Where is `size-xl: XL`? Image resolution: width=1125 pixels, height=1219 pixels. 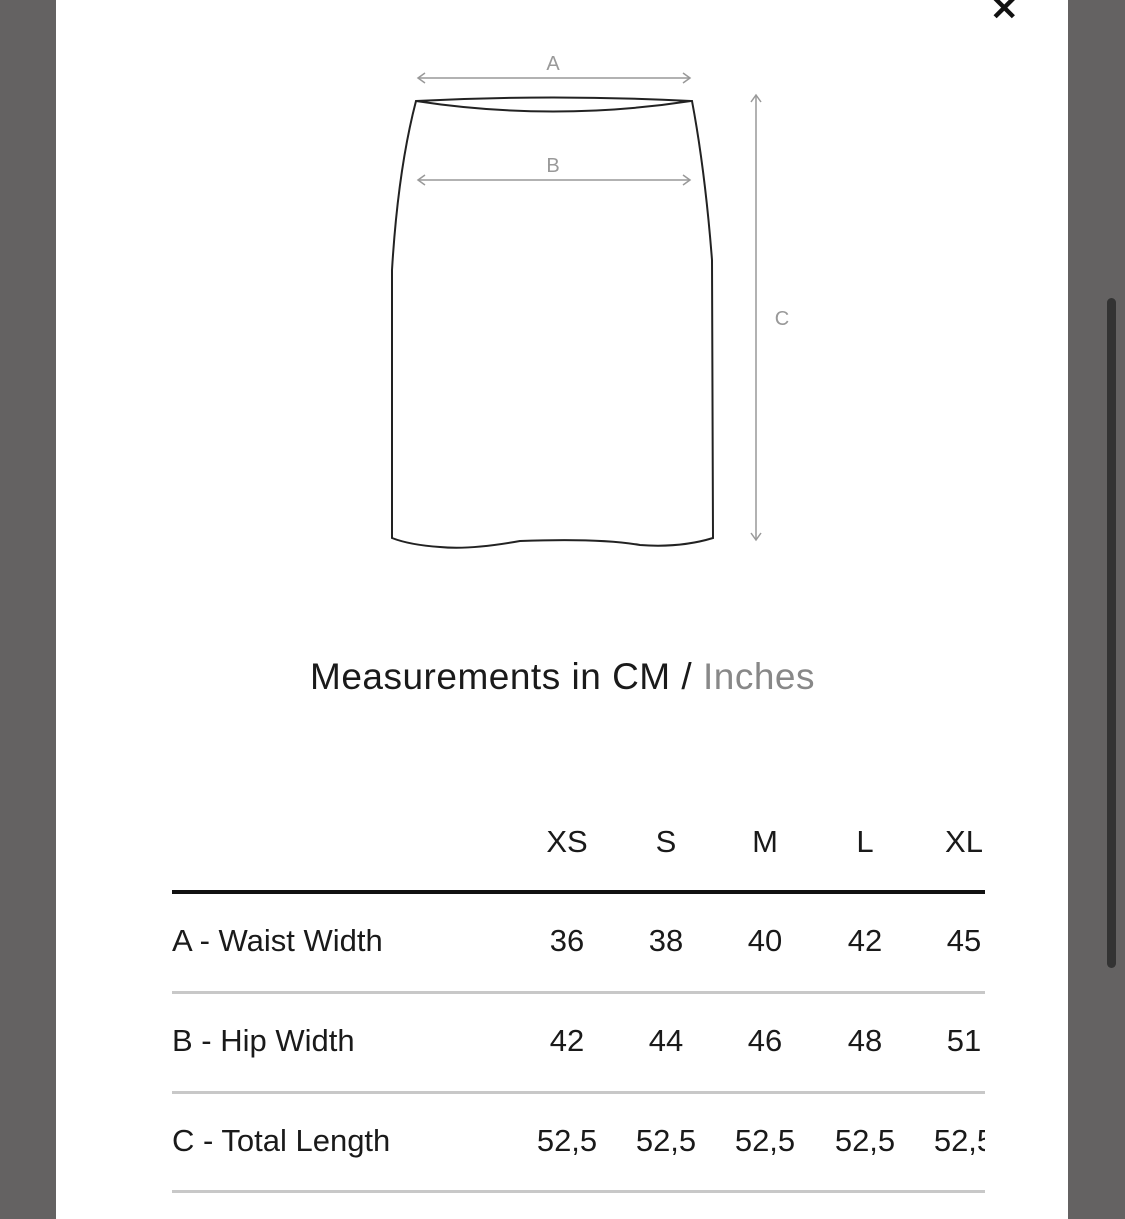
size-xl: XL is located at coordinates (964, 841).